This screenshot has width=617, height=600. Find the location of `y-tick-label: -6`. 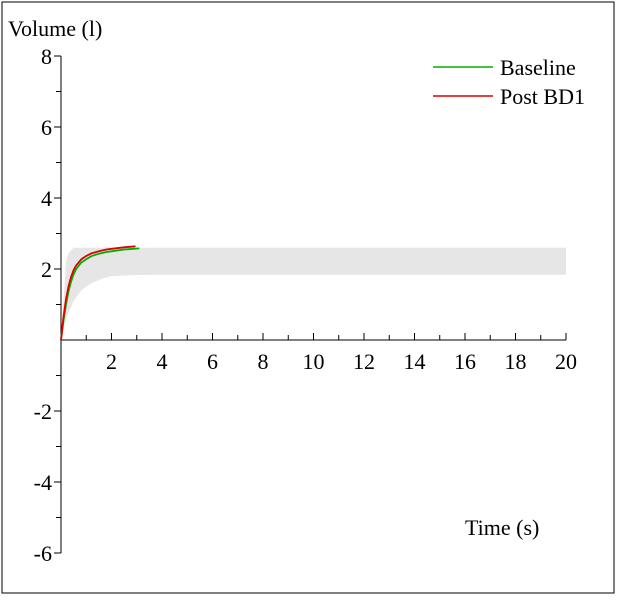

y-tick-label: -6 is located at coordinates (43, 553).